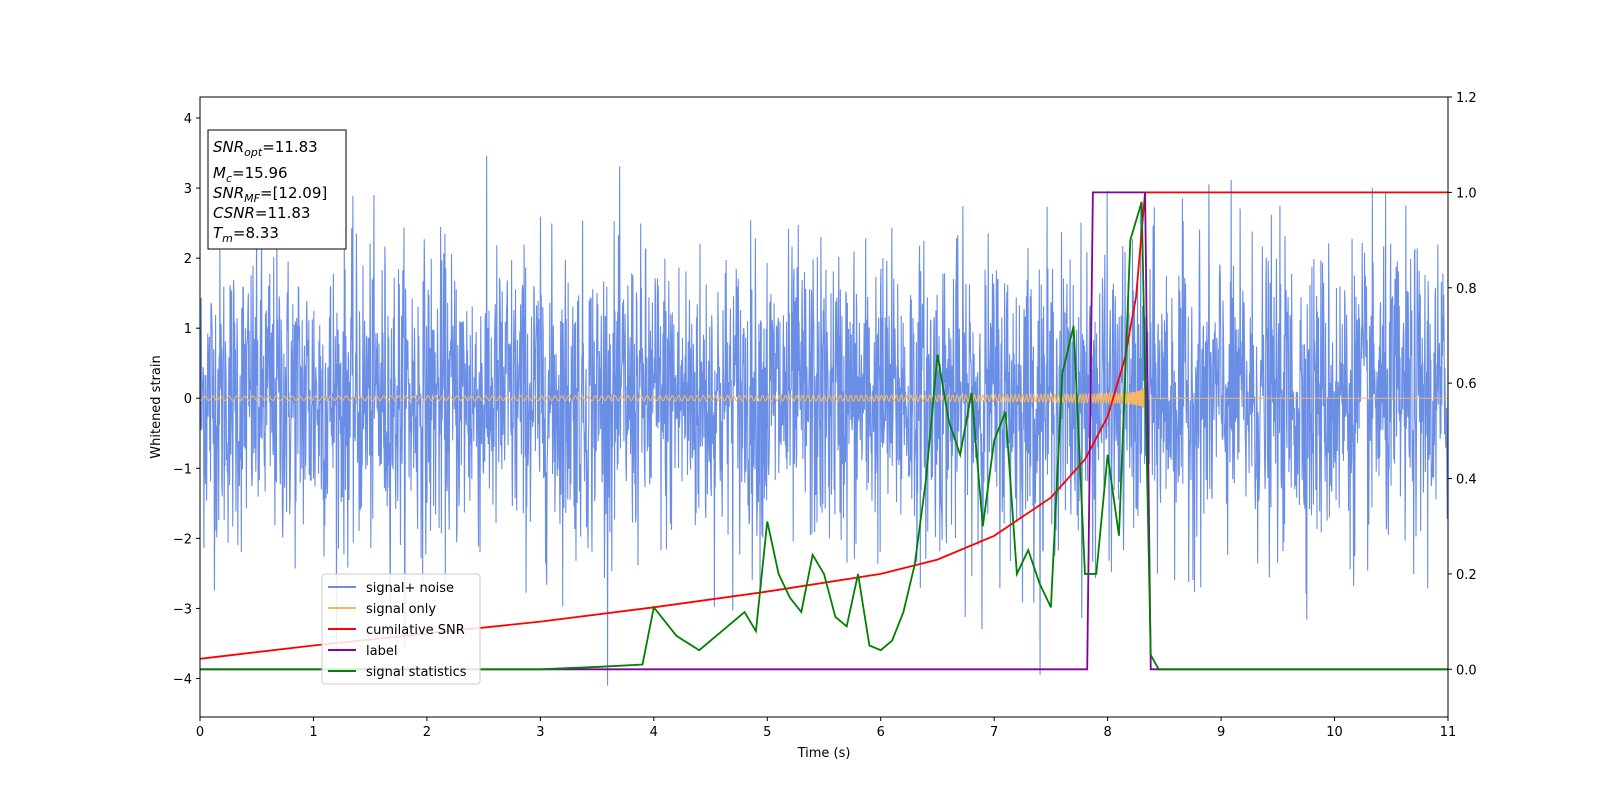 The image size is (1600, 800). I want to click on y-tick-label-left: 0, so click(188, 399).